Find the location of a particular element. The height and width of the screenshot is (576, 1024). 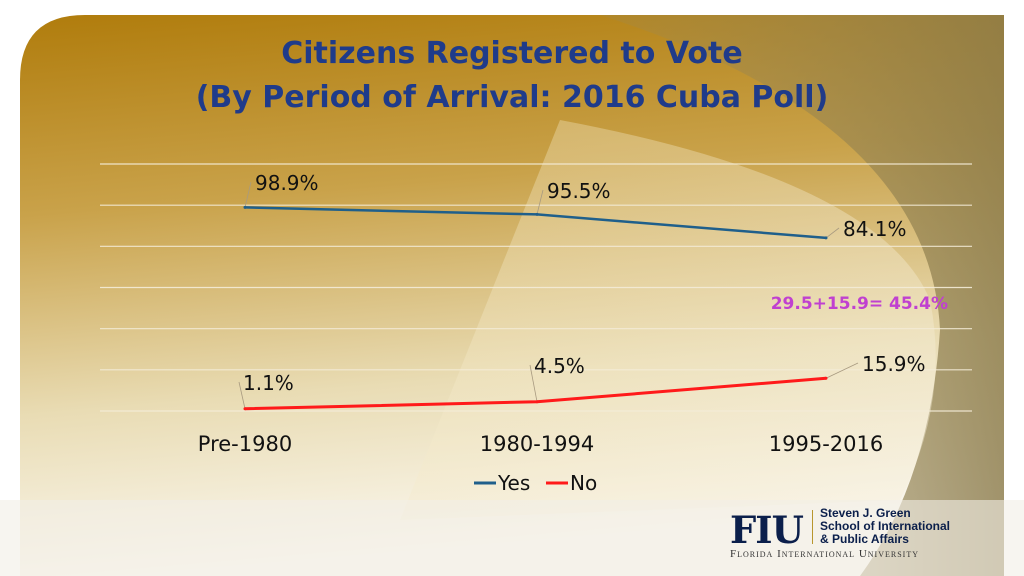

title-line-2: (By Period of Arrival: 2016 Cuba Poll) is located at coordinates (512, 97).